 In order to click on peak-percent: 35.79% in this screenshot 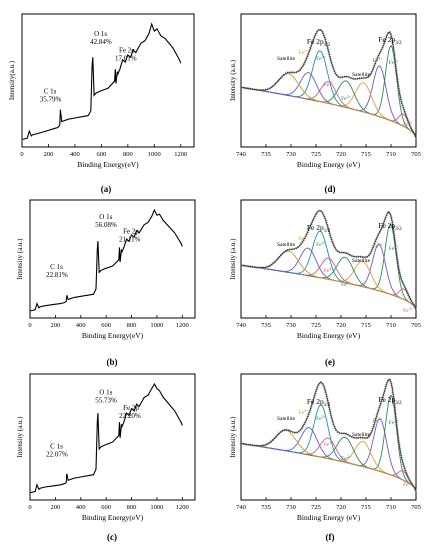, I will do `click(51, 99)`.